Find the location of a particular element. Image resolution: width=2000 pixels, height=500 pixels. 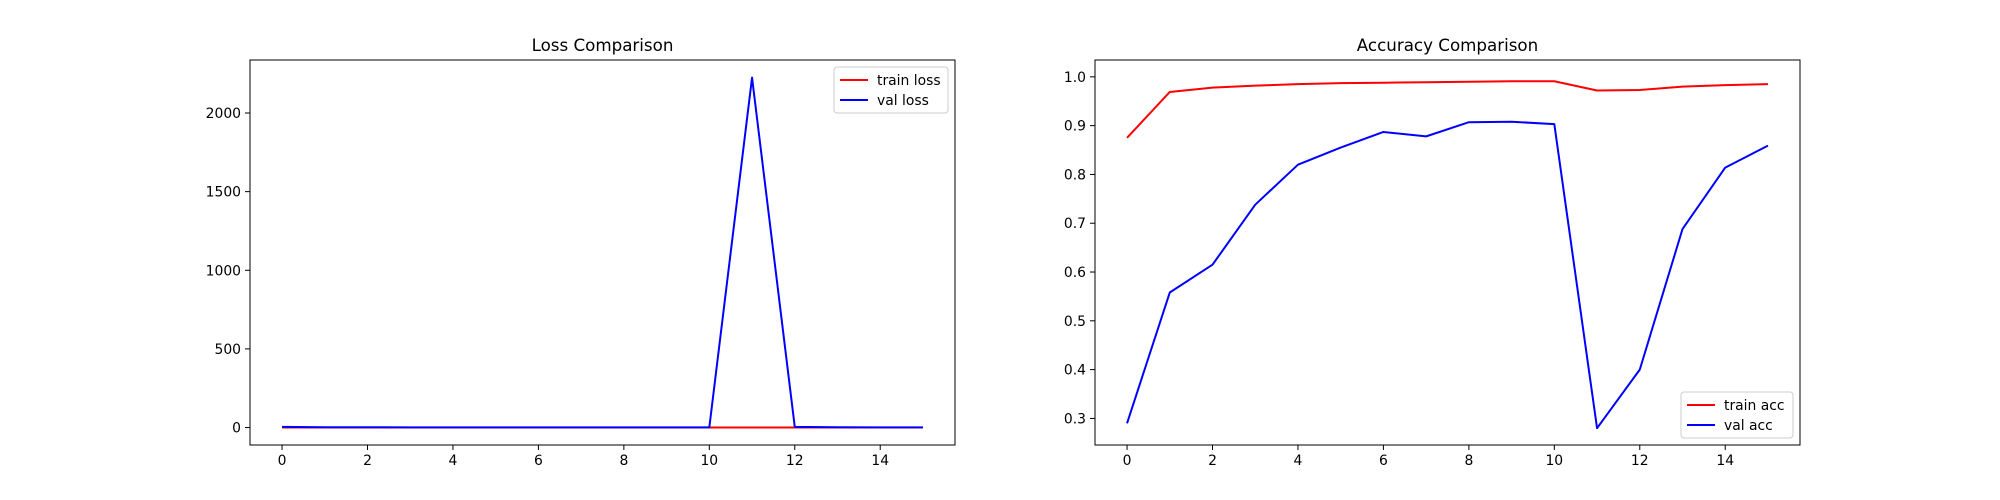

accuracy-chart-y-axis: 0.3 0.4 0.5 0.6 0.7 0.8 0.9 1.0 is located at coordinates (1079, 248).